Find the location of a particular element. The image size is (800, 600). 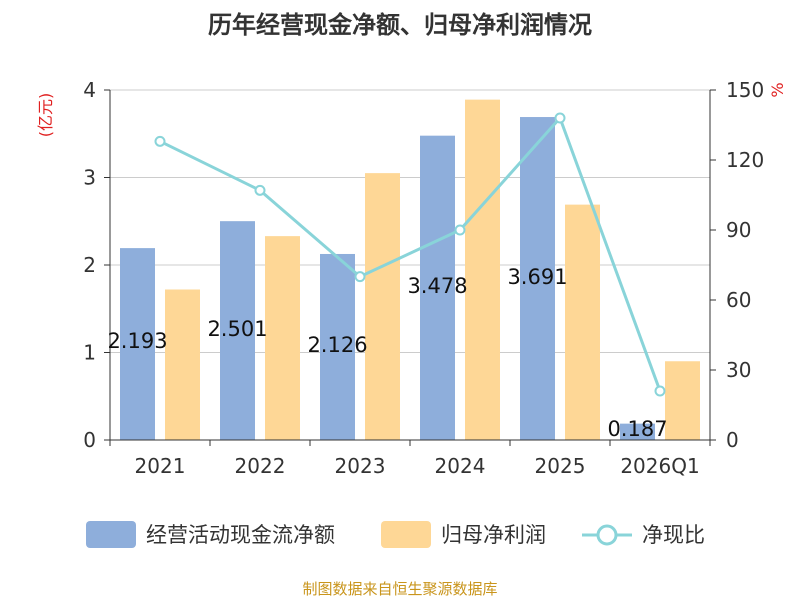

legend-item-ratio: 净现比 is located at coordinates (643, 535).